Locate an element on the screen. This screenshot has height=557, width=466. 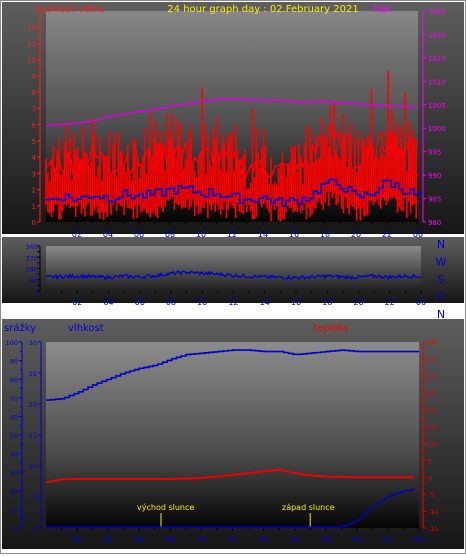
y-tick-label: 60 is located at coordinates (14, 417).